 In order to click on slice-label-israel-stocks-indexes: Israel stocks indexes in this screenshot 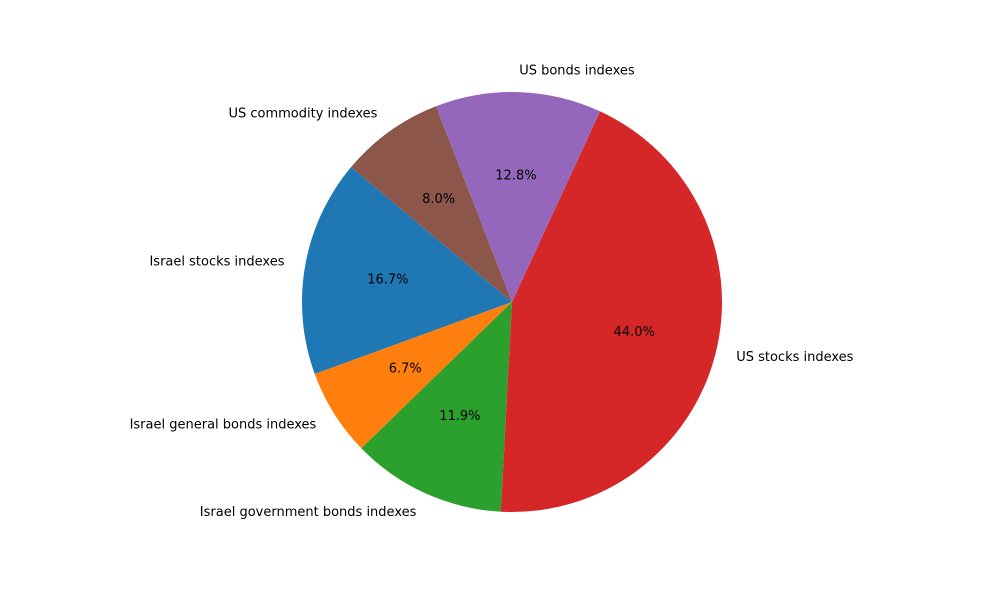, I will do `click(216, 262)`.